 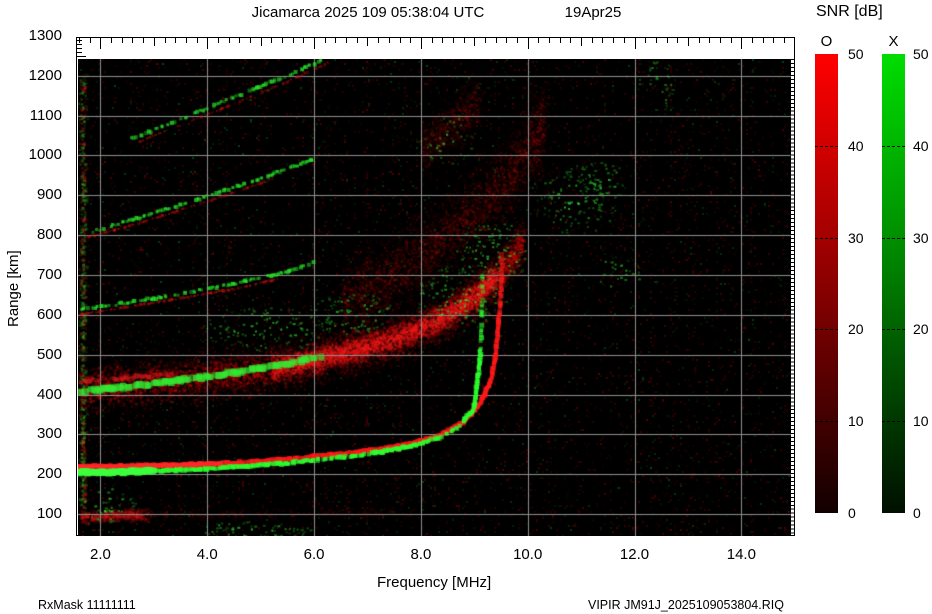 I want to click on x-colorbar-tick-label: 30, so click(x=921, y=237).